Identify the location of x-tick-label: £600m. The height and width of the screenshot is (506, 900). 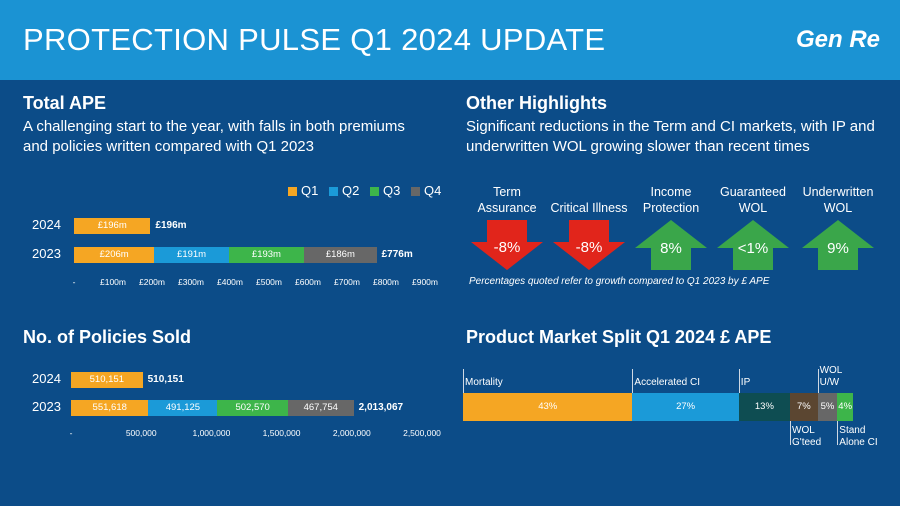
(308, 282).